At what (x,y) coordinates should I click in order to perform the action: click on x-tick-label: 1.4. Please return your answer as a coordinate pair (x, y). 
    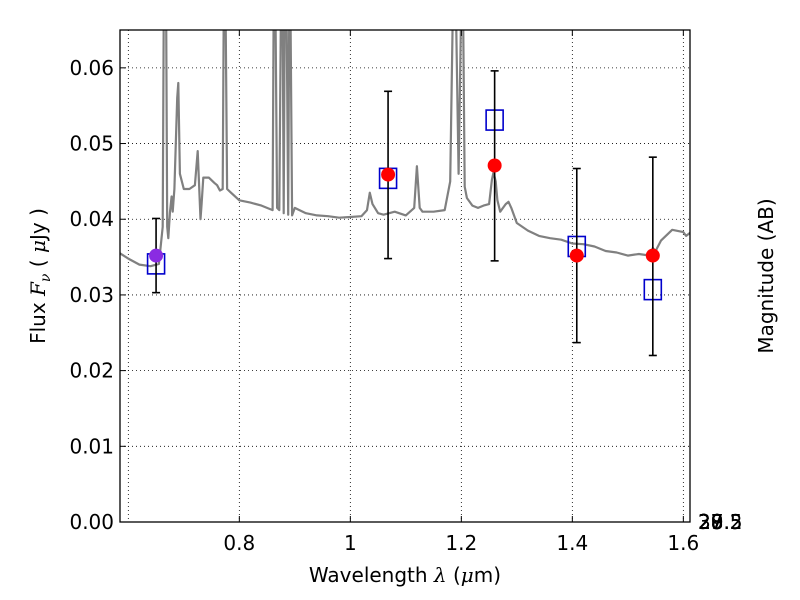
    Looking at the image, I should click on (572, 543).